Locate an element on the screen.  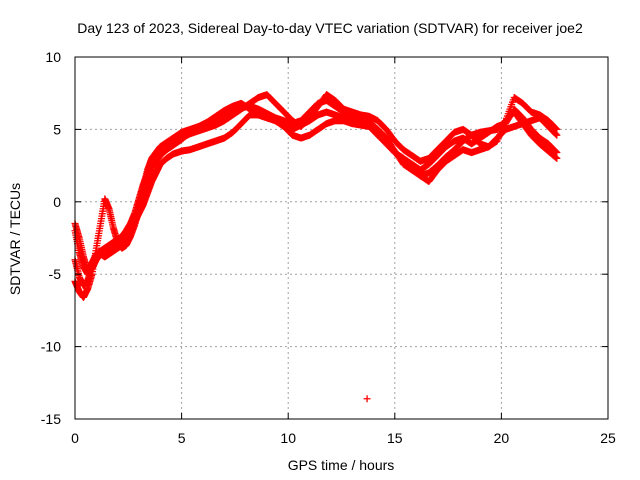
y-tick-label: 10 is located at coordinates (53, 57).